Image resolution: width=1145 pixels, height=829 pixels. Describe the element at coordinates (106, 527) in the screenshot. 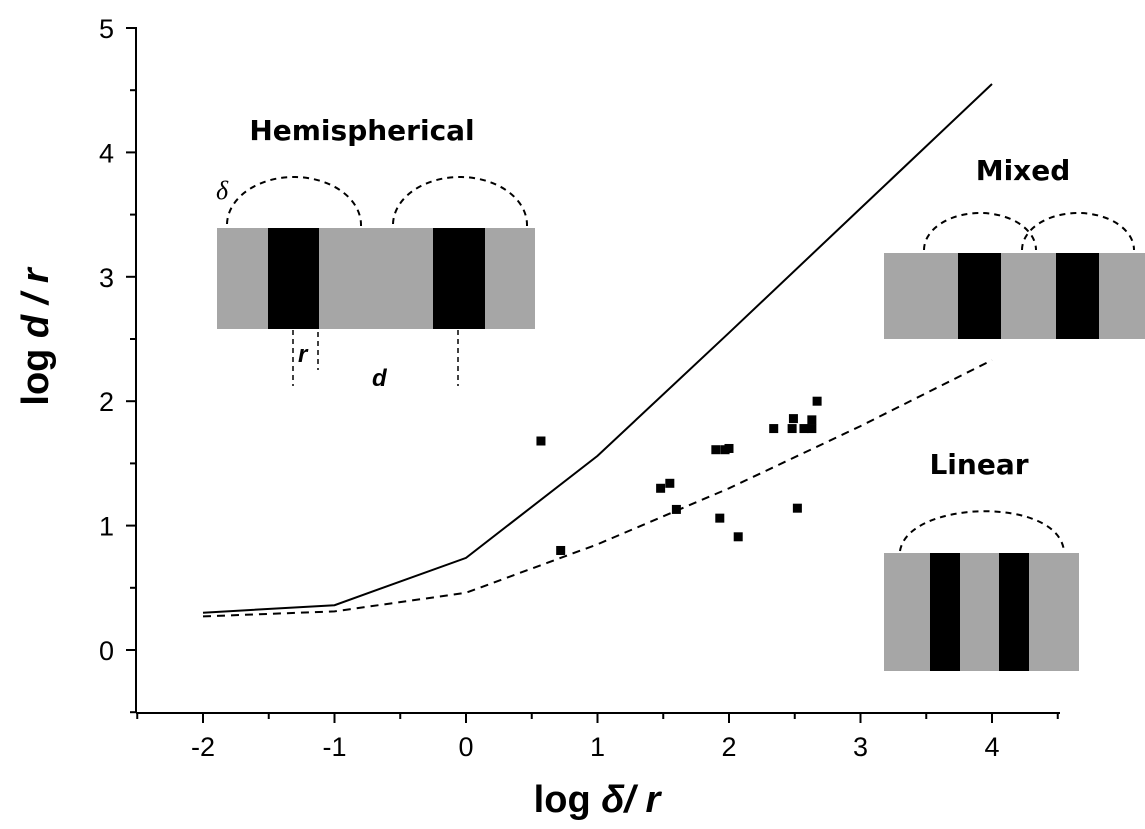

I see `y-tick-label: 1` at that location.